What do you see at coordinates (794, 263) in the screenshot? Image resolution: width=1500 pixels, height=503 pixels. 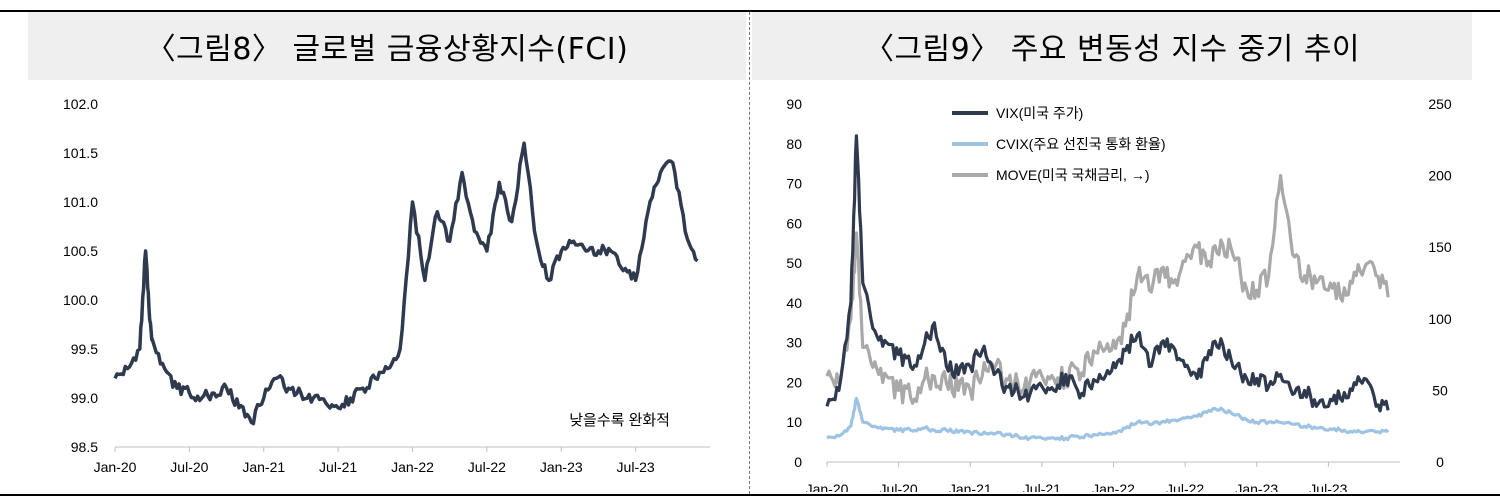 I see `left-y-tick-label: 50` at bounding box center [794, 263].